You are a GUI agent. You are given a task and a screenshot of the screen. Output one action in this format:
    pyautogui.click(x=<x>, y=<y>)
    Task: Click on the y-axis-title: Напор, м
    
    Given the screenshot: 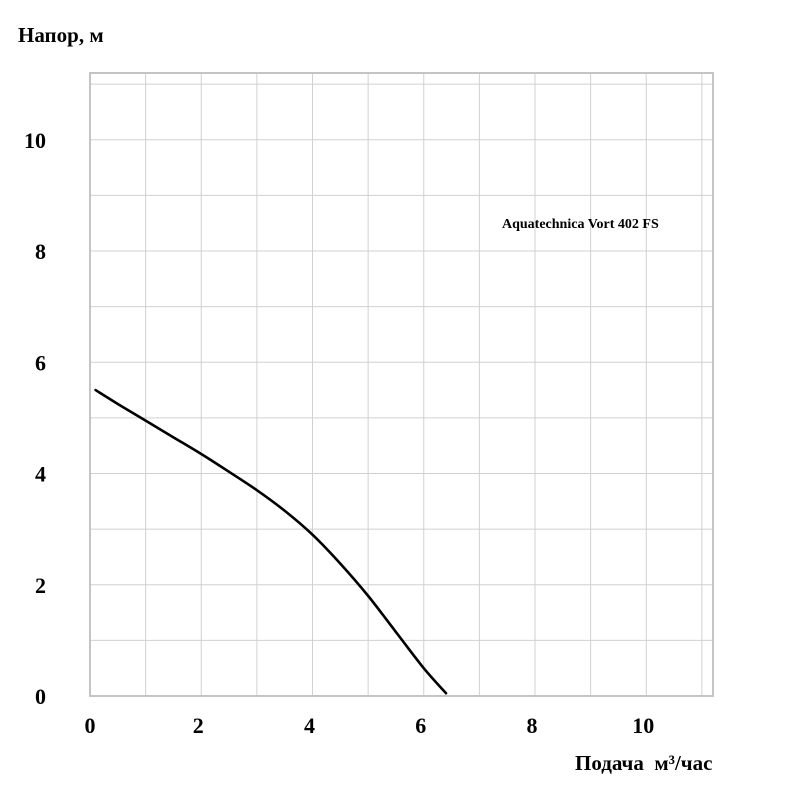 What is the action you would take?
    pyautogui.click(x=61, y=35)
    